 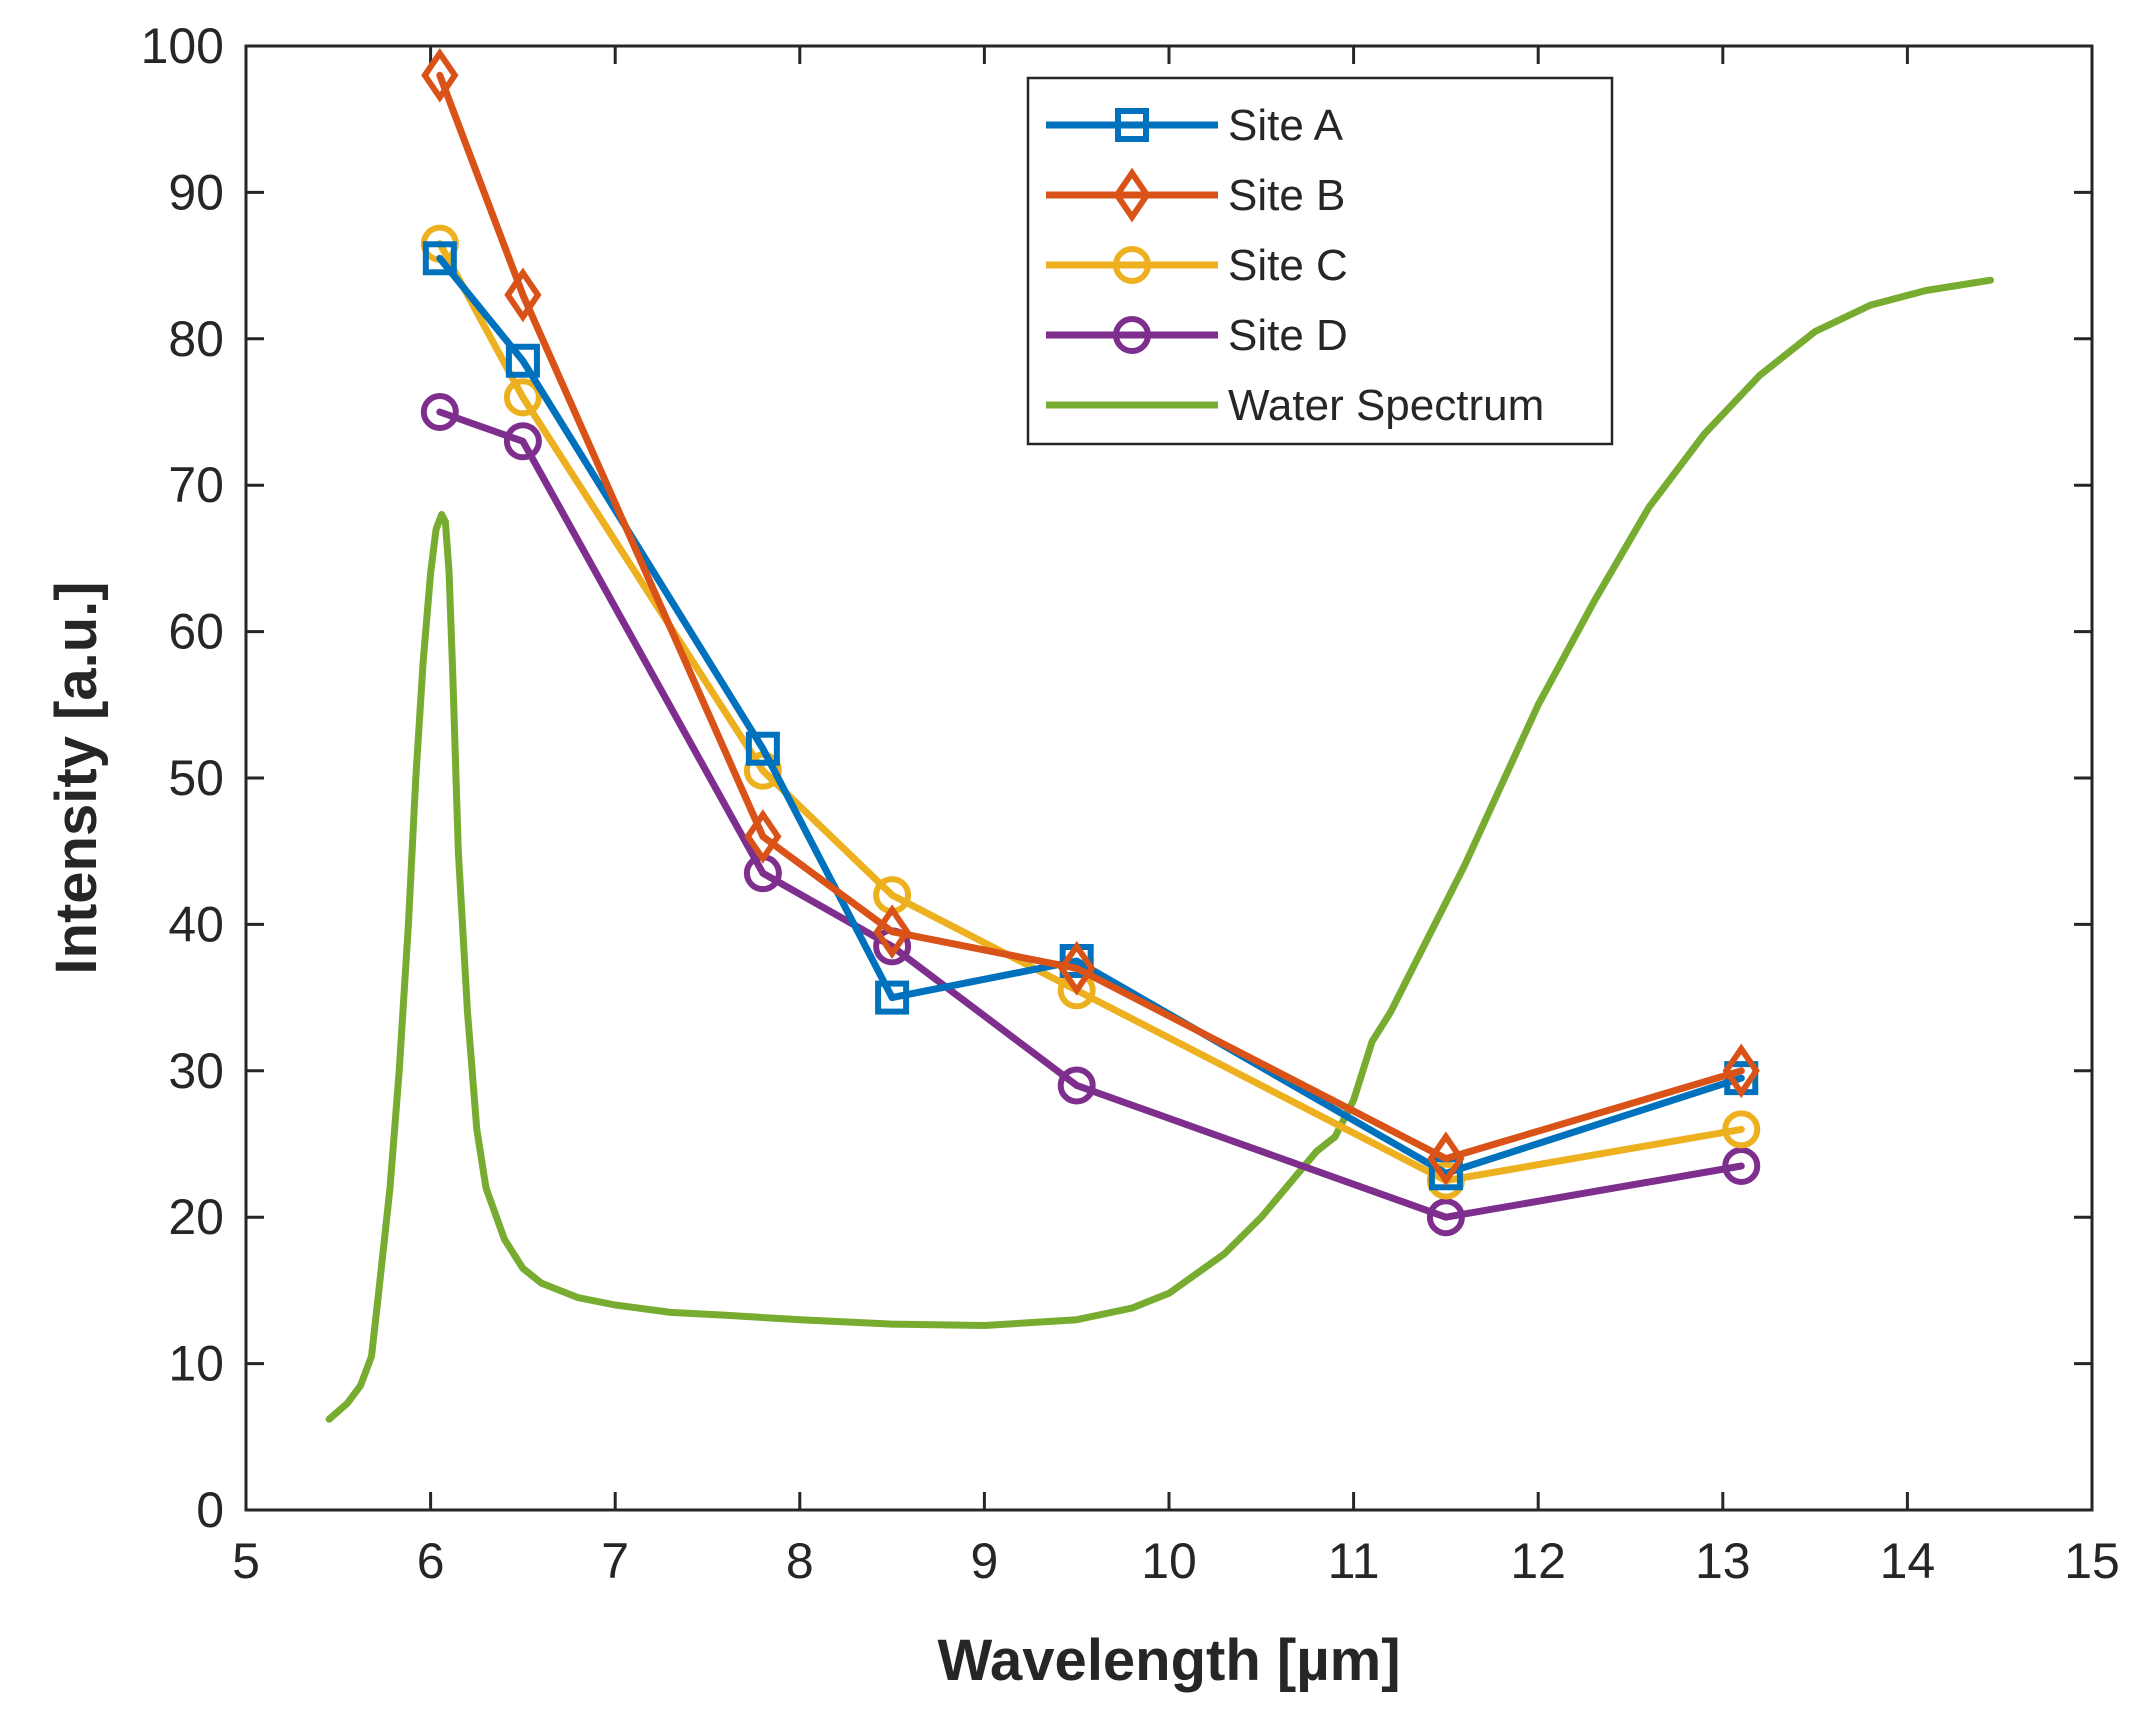 What do you see at coordinates (1288, 265) in the screenshot?
I see `legend-label-site-c: Site C` at bounding box center [1288, 265].